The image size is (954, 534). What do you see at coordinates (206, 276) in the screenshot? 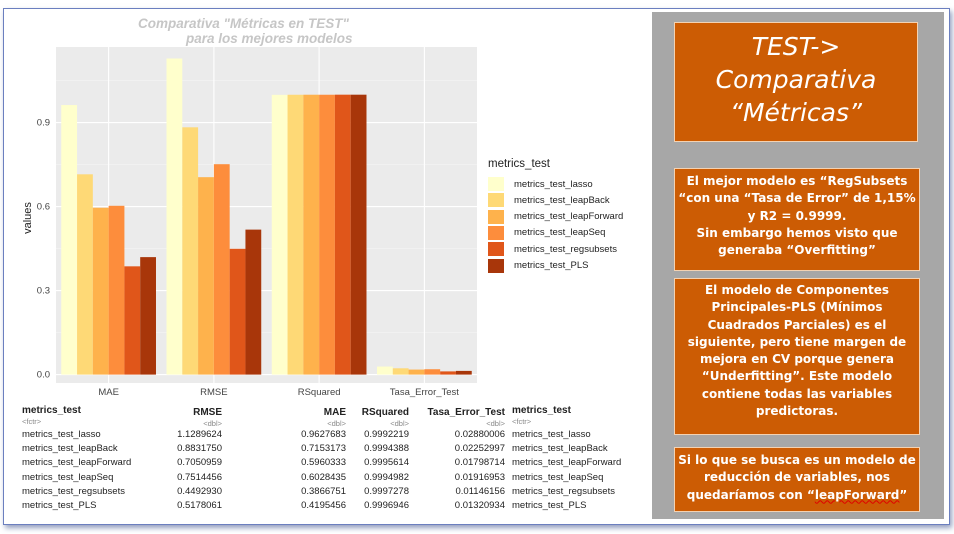
I see `bar-metrics_test_leapForward-RMSE` at bounding box center [206, 276].